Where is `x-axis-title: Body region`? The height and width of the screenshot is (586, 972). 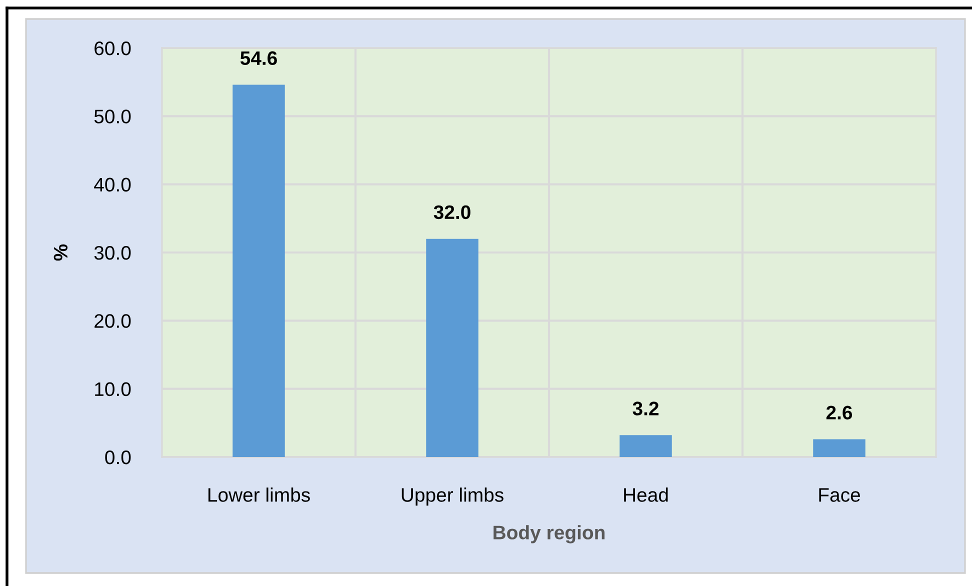 x-axis-title: Body region is located at coordinates (549, 534).